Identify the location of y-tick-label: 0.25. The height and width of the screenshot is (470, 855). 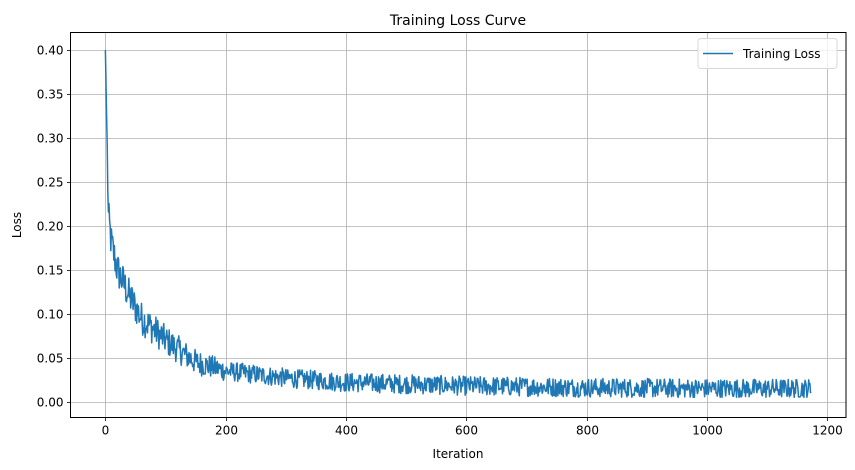
(50, 183).